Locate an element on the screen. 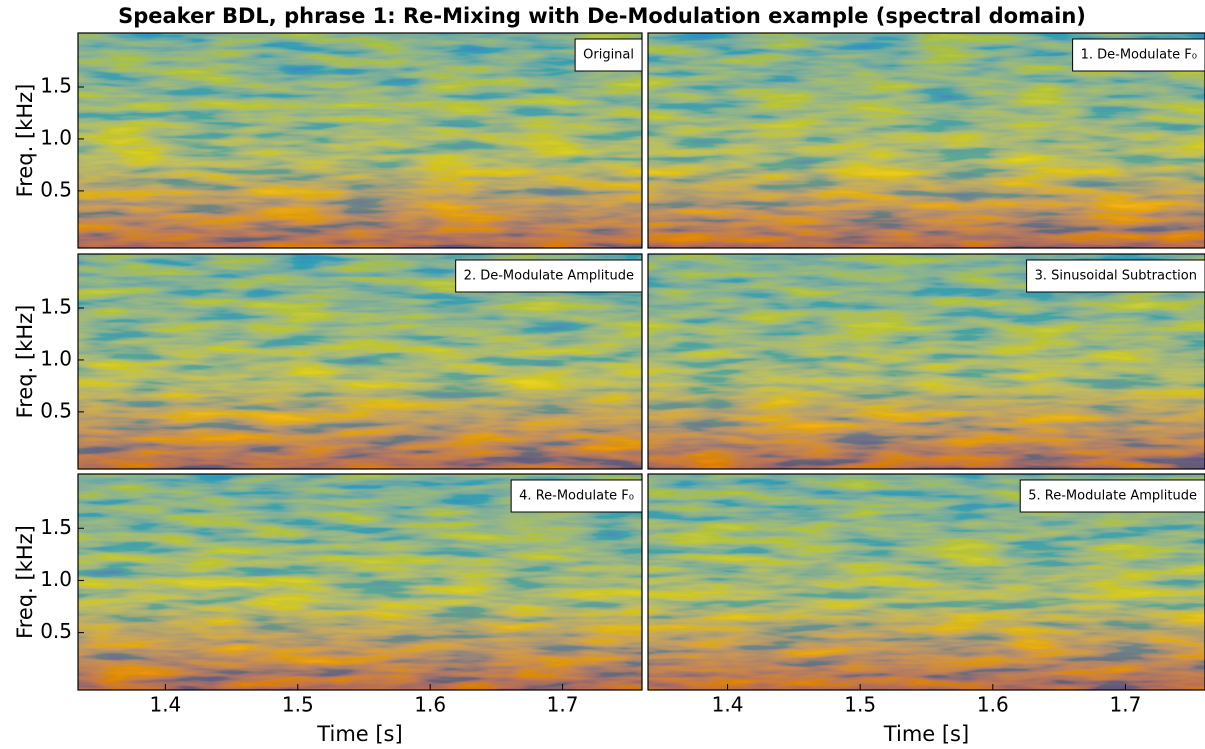 This screenshot has width=1205, height=749. panel-label: Original is located at coordinates (608, 55).